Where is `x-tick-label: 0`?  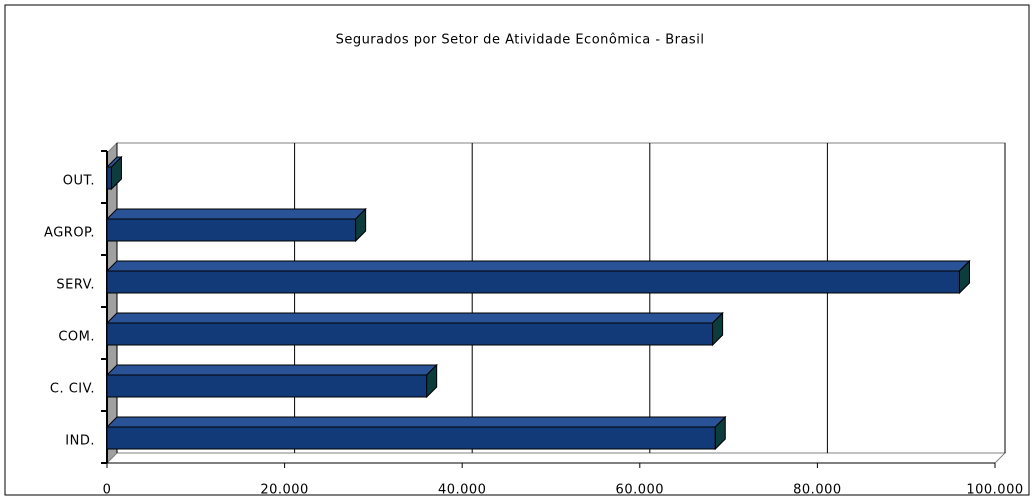 x-tick-label: 0 is located at coordinates (107, 490).